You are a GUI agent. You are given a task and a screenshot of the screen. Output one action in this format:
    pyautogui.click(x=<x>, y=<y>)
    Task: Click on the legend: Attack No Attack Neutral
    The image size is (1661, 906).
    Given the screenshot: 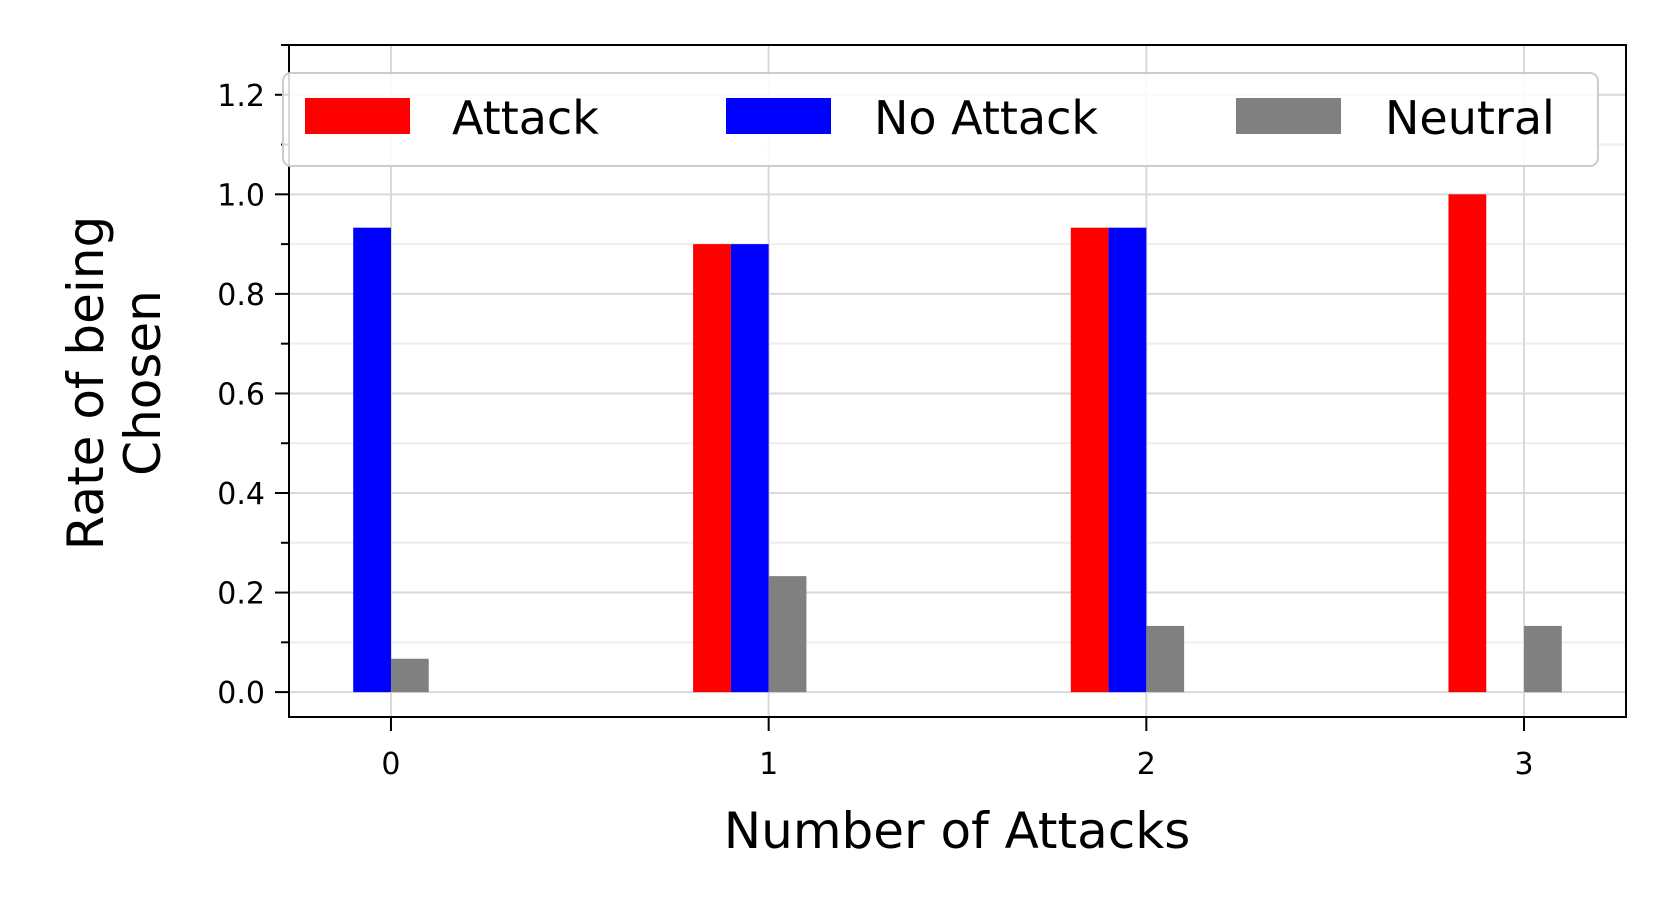 What is the action you would take?
    pyautogui.click(x=940, y=119)
    